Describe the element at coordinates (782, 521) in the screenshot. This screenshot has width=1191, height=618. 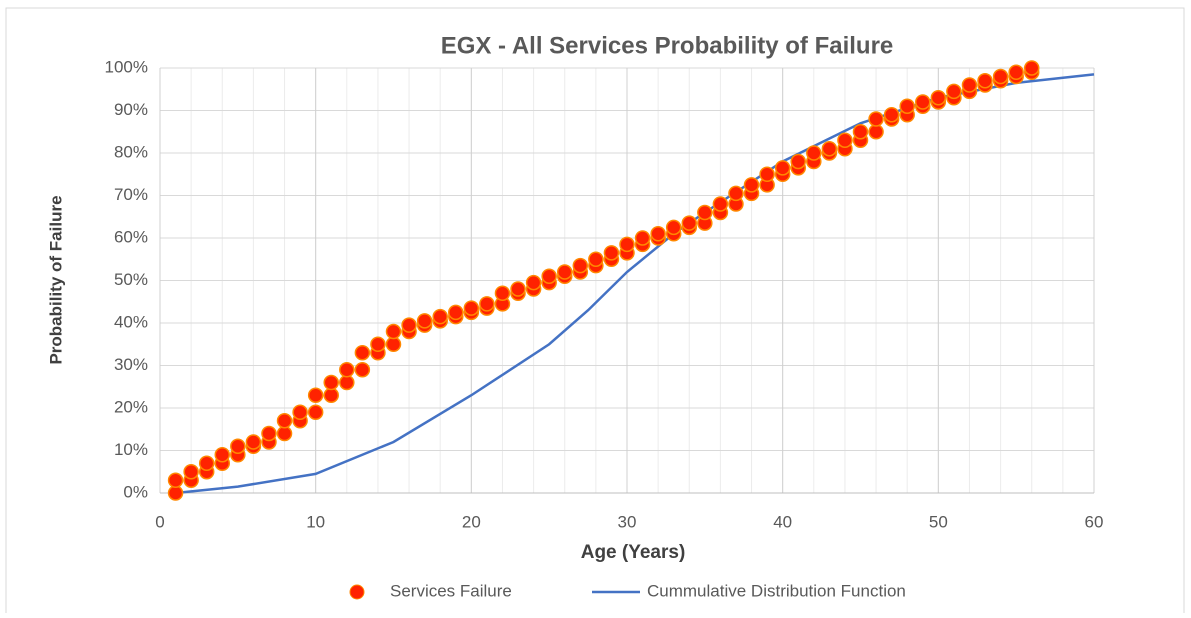
I see `x-tick-label: 40` at that location.